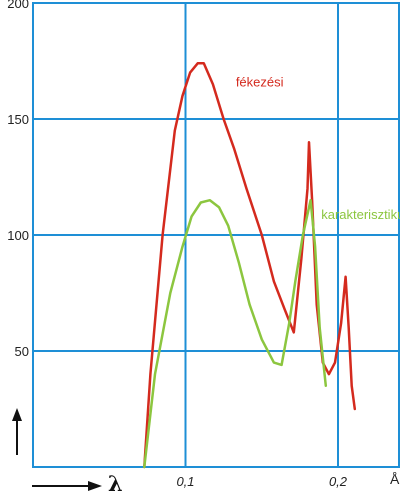  Describe the element at coordinates (338, 481) in the screenshot. I see `x-tick-label: 0,2` at that location.